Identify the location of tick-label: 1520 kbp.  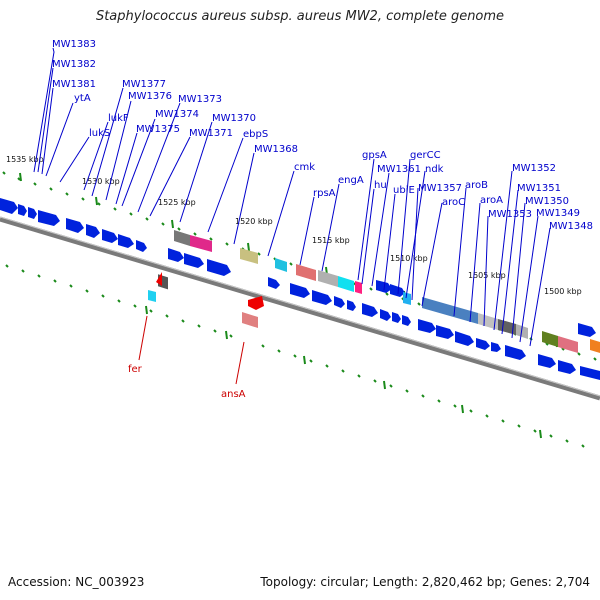
(254, 221).